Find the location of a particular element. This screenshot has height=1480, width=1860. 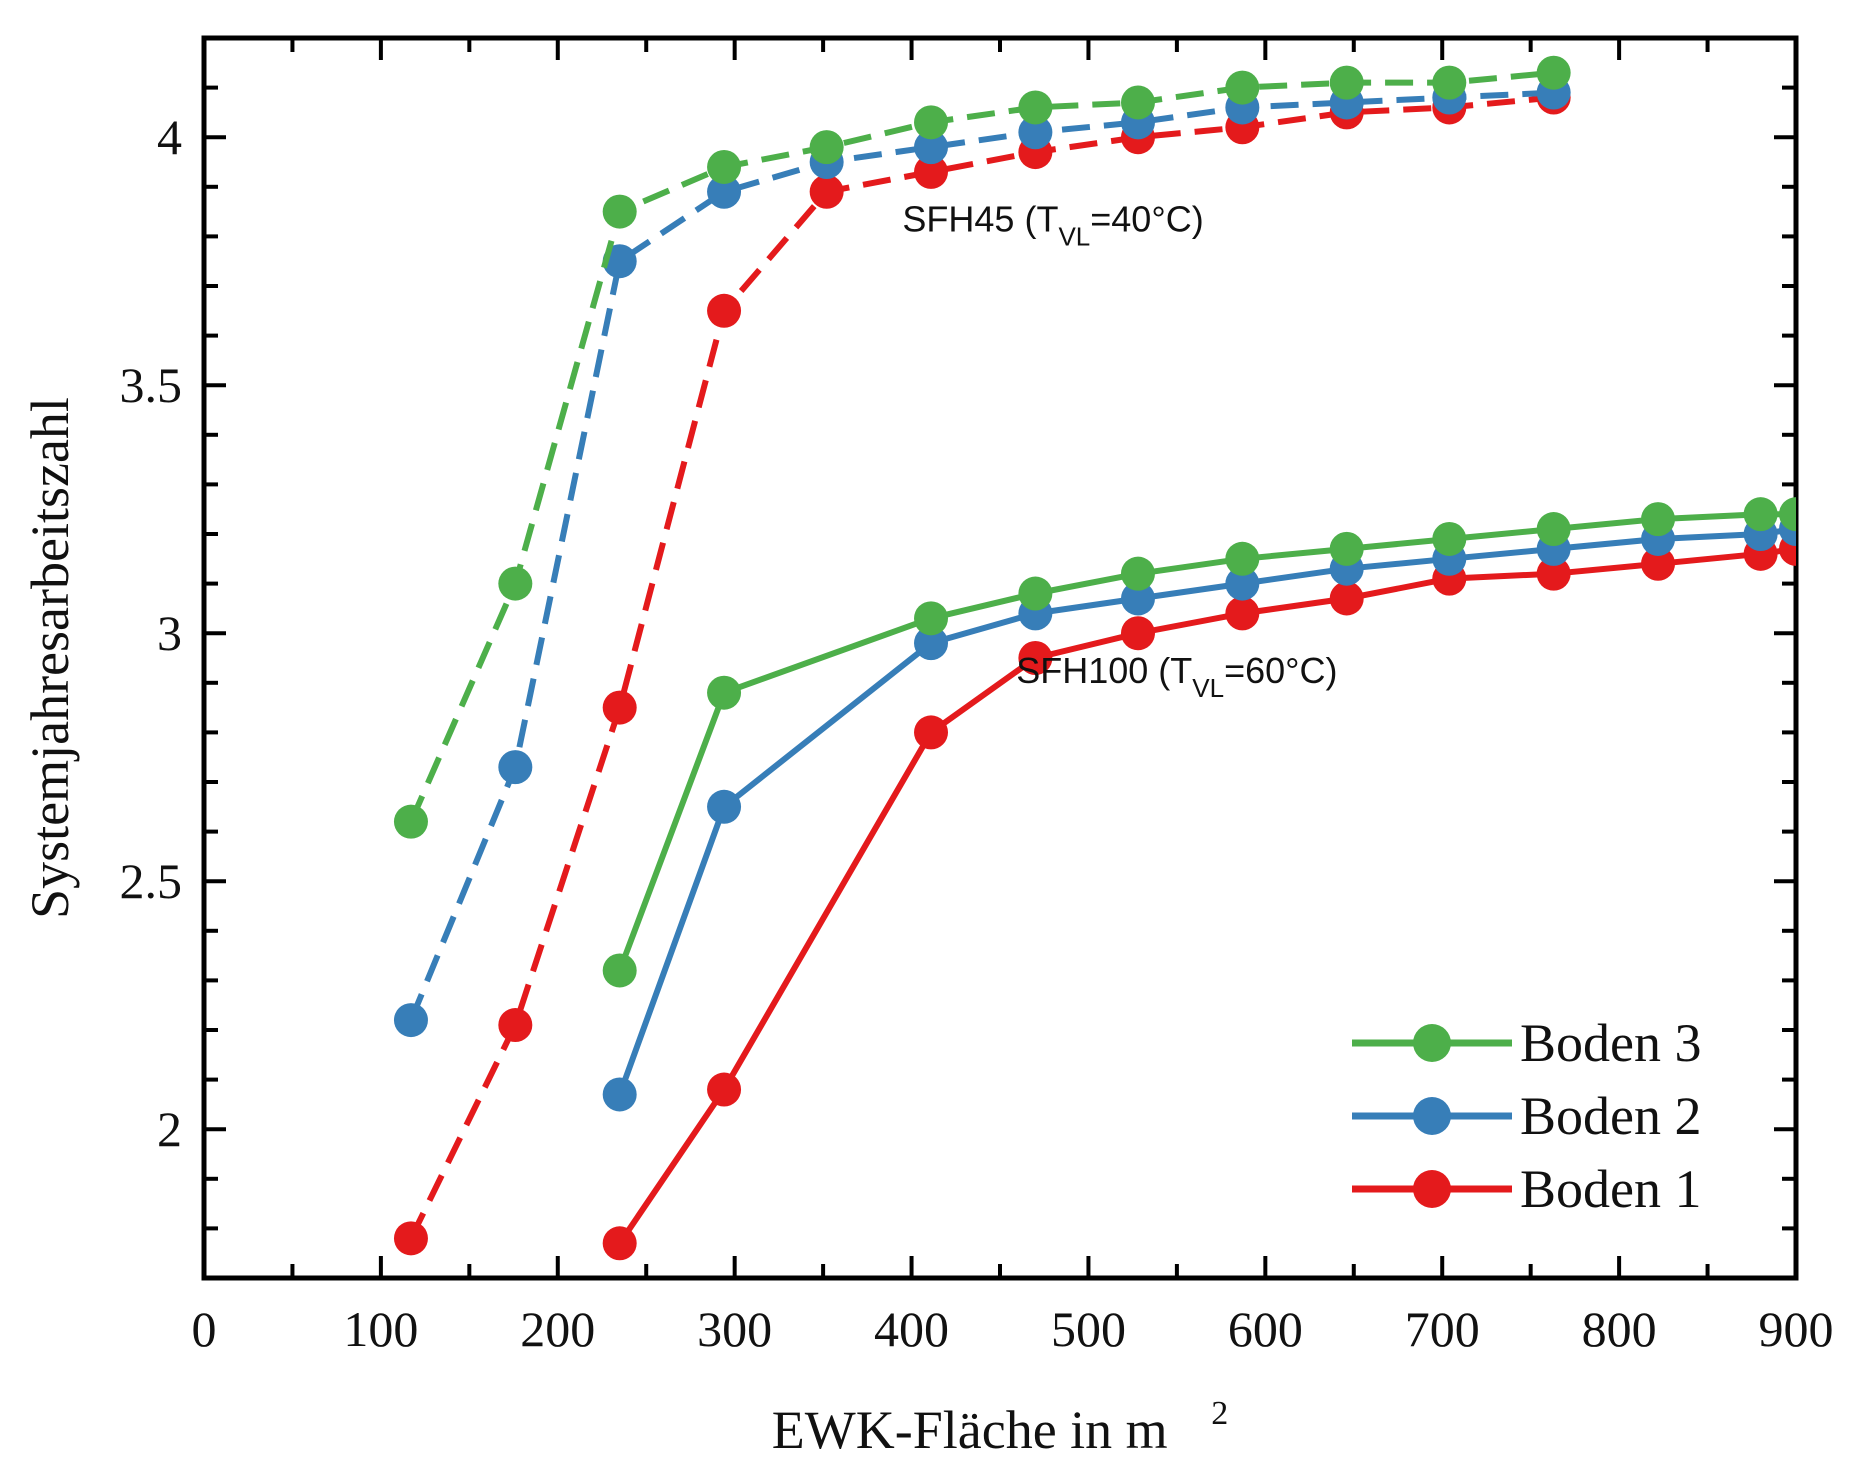

legend-label: Boden 2 is located at coordinates (1611, 1116).